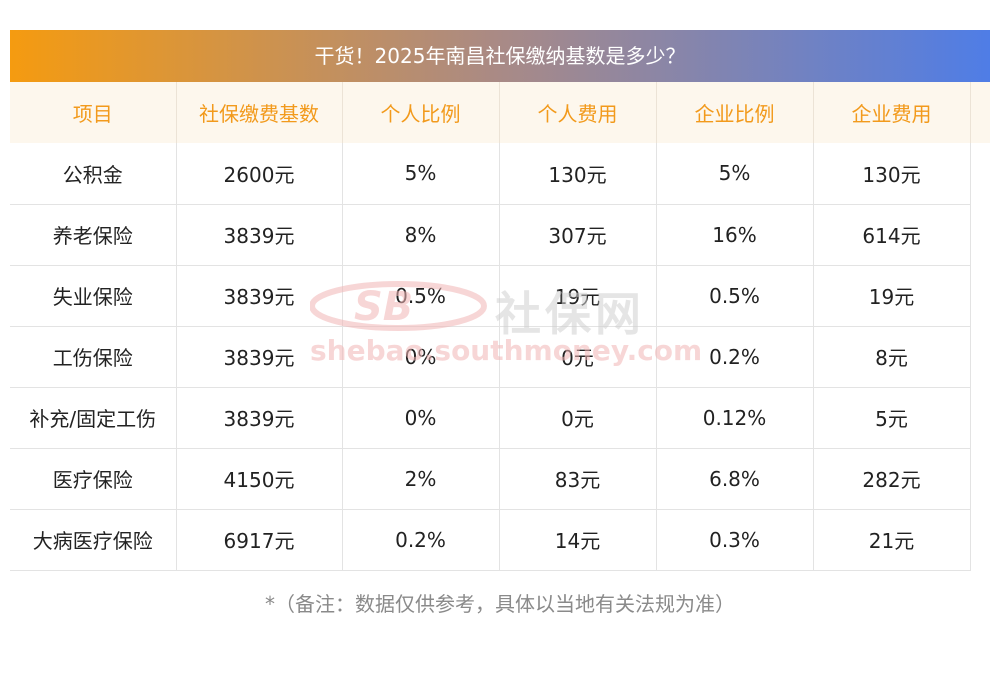 This screenshot has width=1000, height=673. Describe the element at coordinates (421, 174) in the screenshot. I see `cell-personal-rate: 5%` at that location.